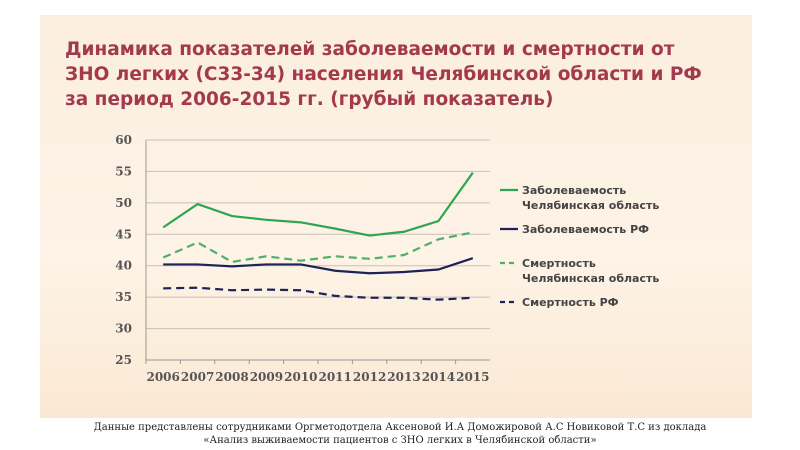 The height and width of the screenshot is (450, 800). Describe the element at coordinates (369, 377) in the screenshot. I see `x-tick-label: 2012` at that location.